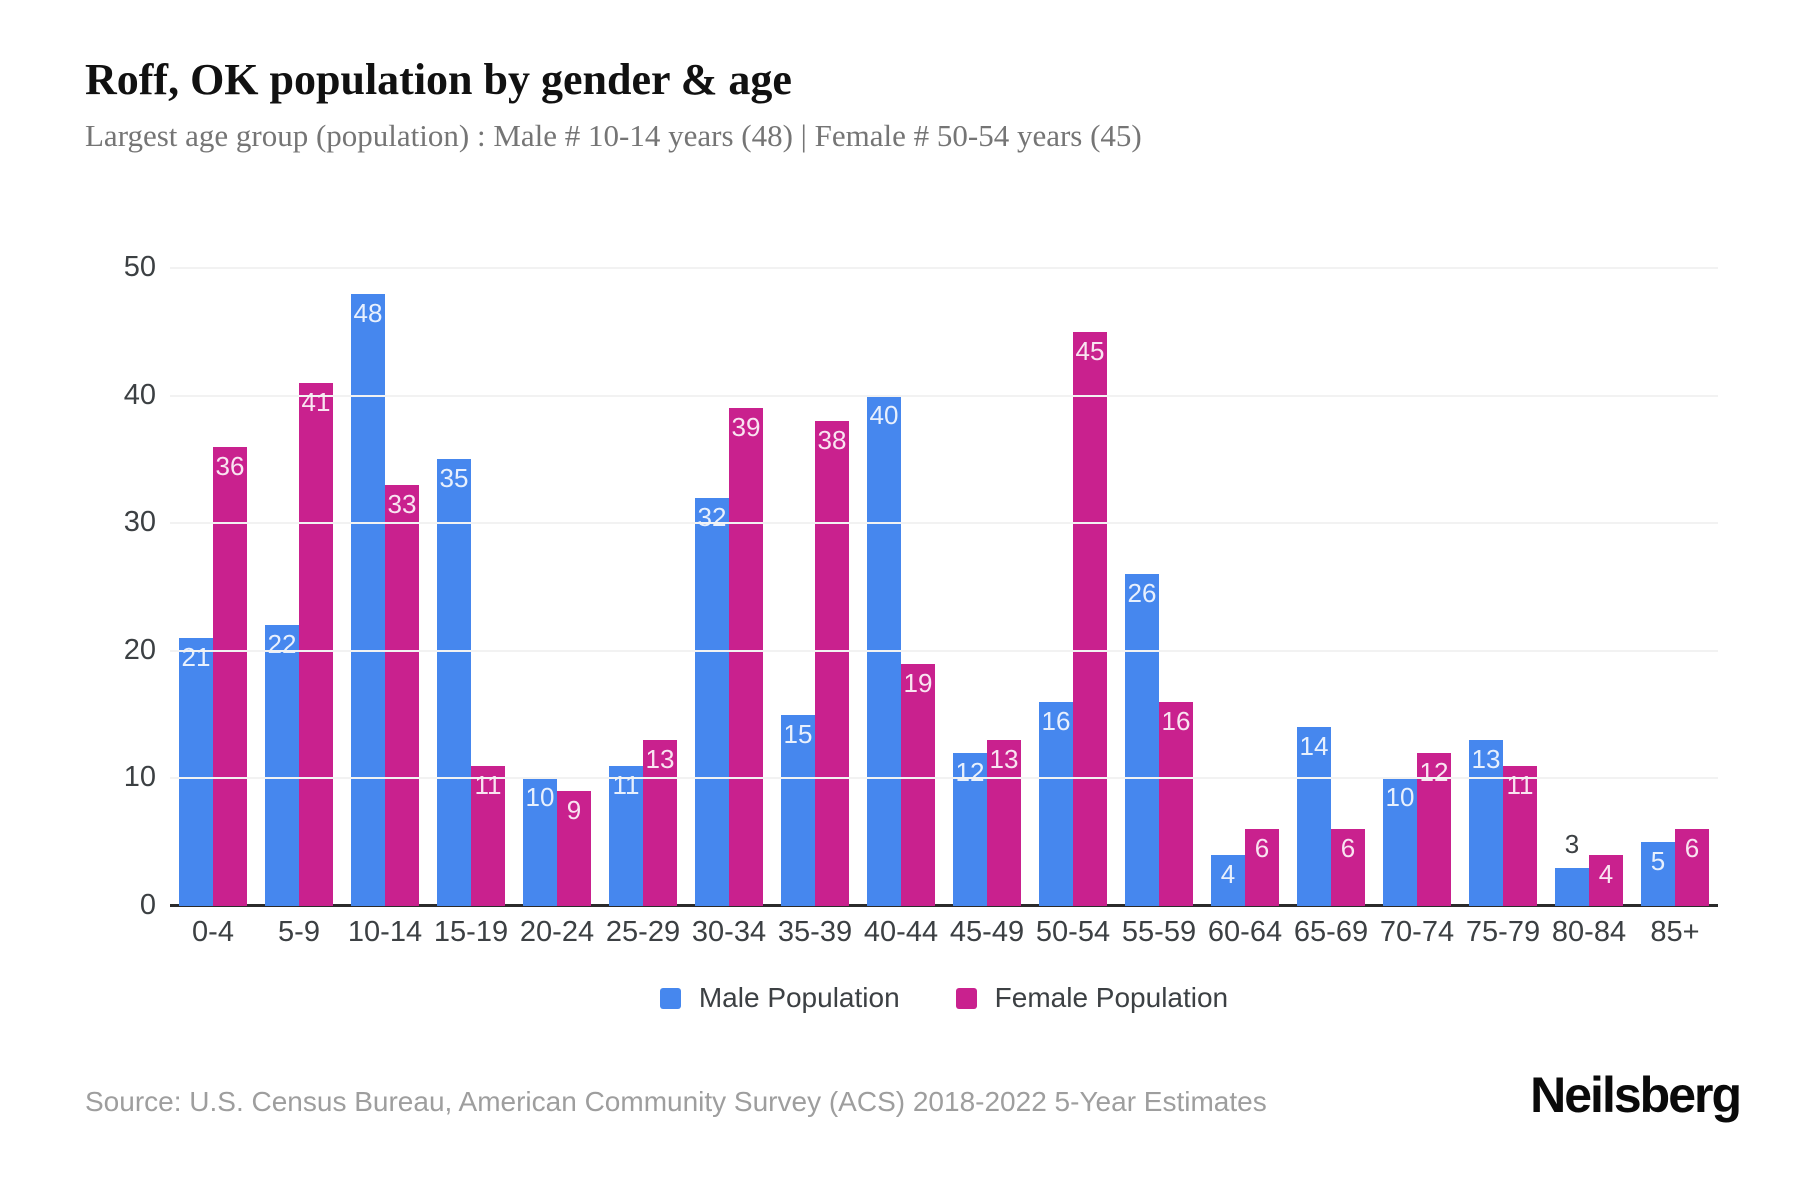 The image size is (1800, 1200). Describe the element at coordinates (316, 644) in the screenshot. I see `bar-female-5-9: 41` at that location.